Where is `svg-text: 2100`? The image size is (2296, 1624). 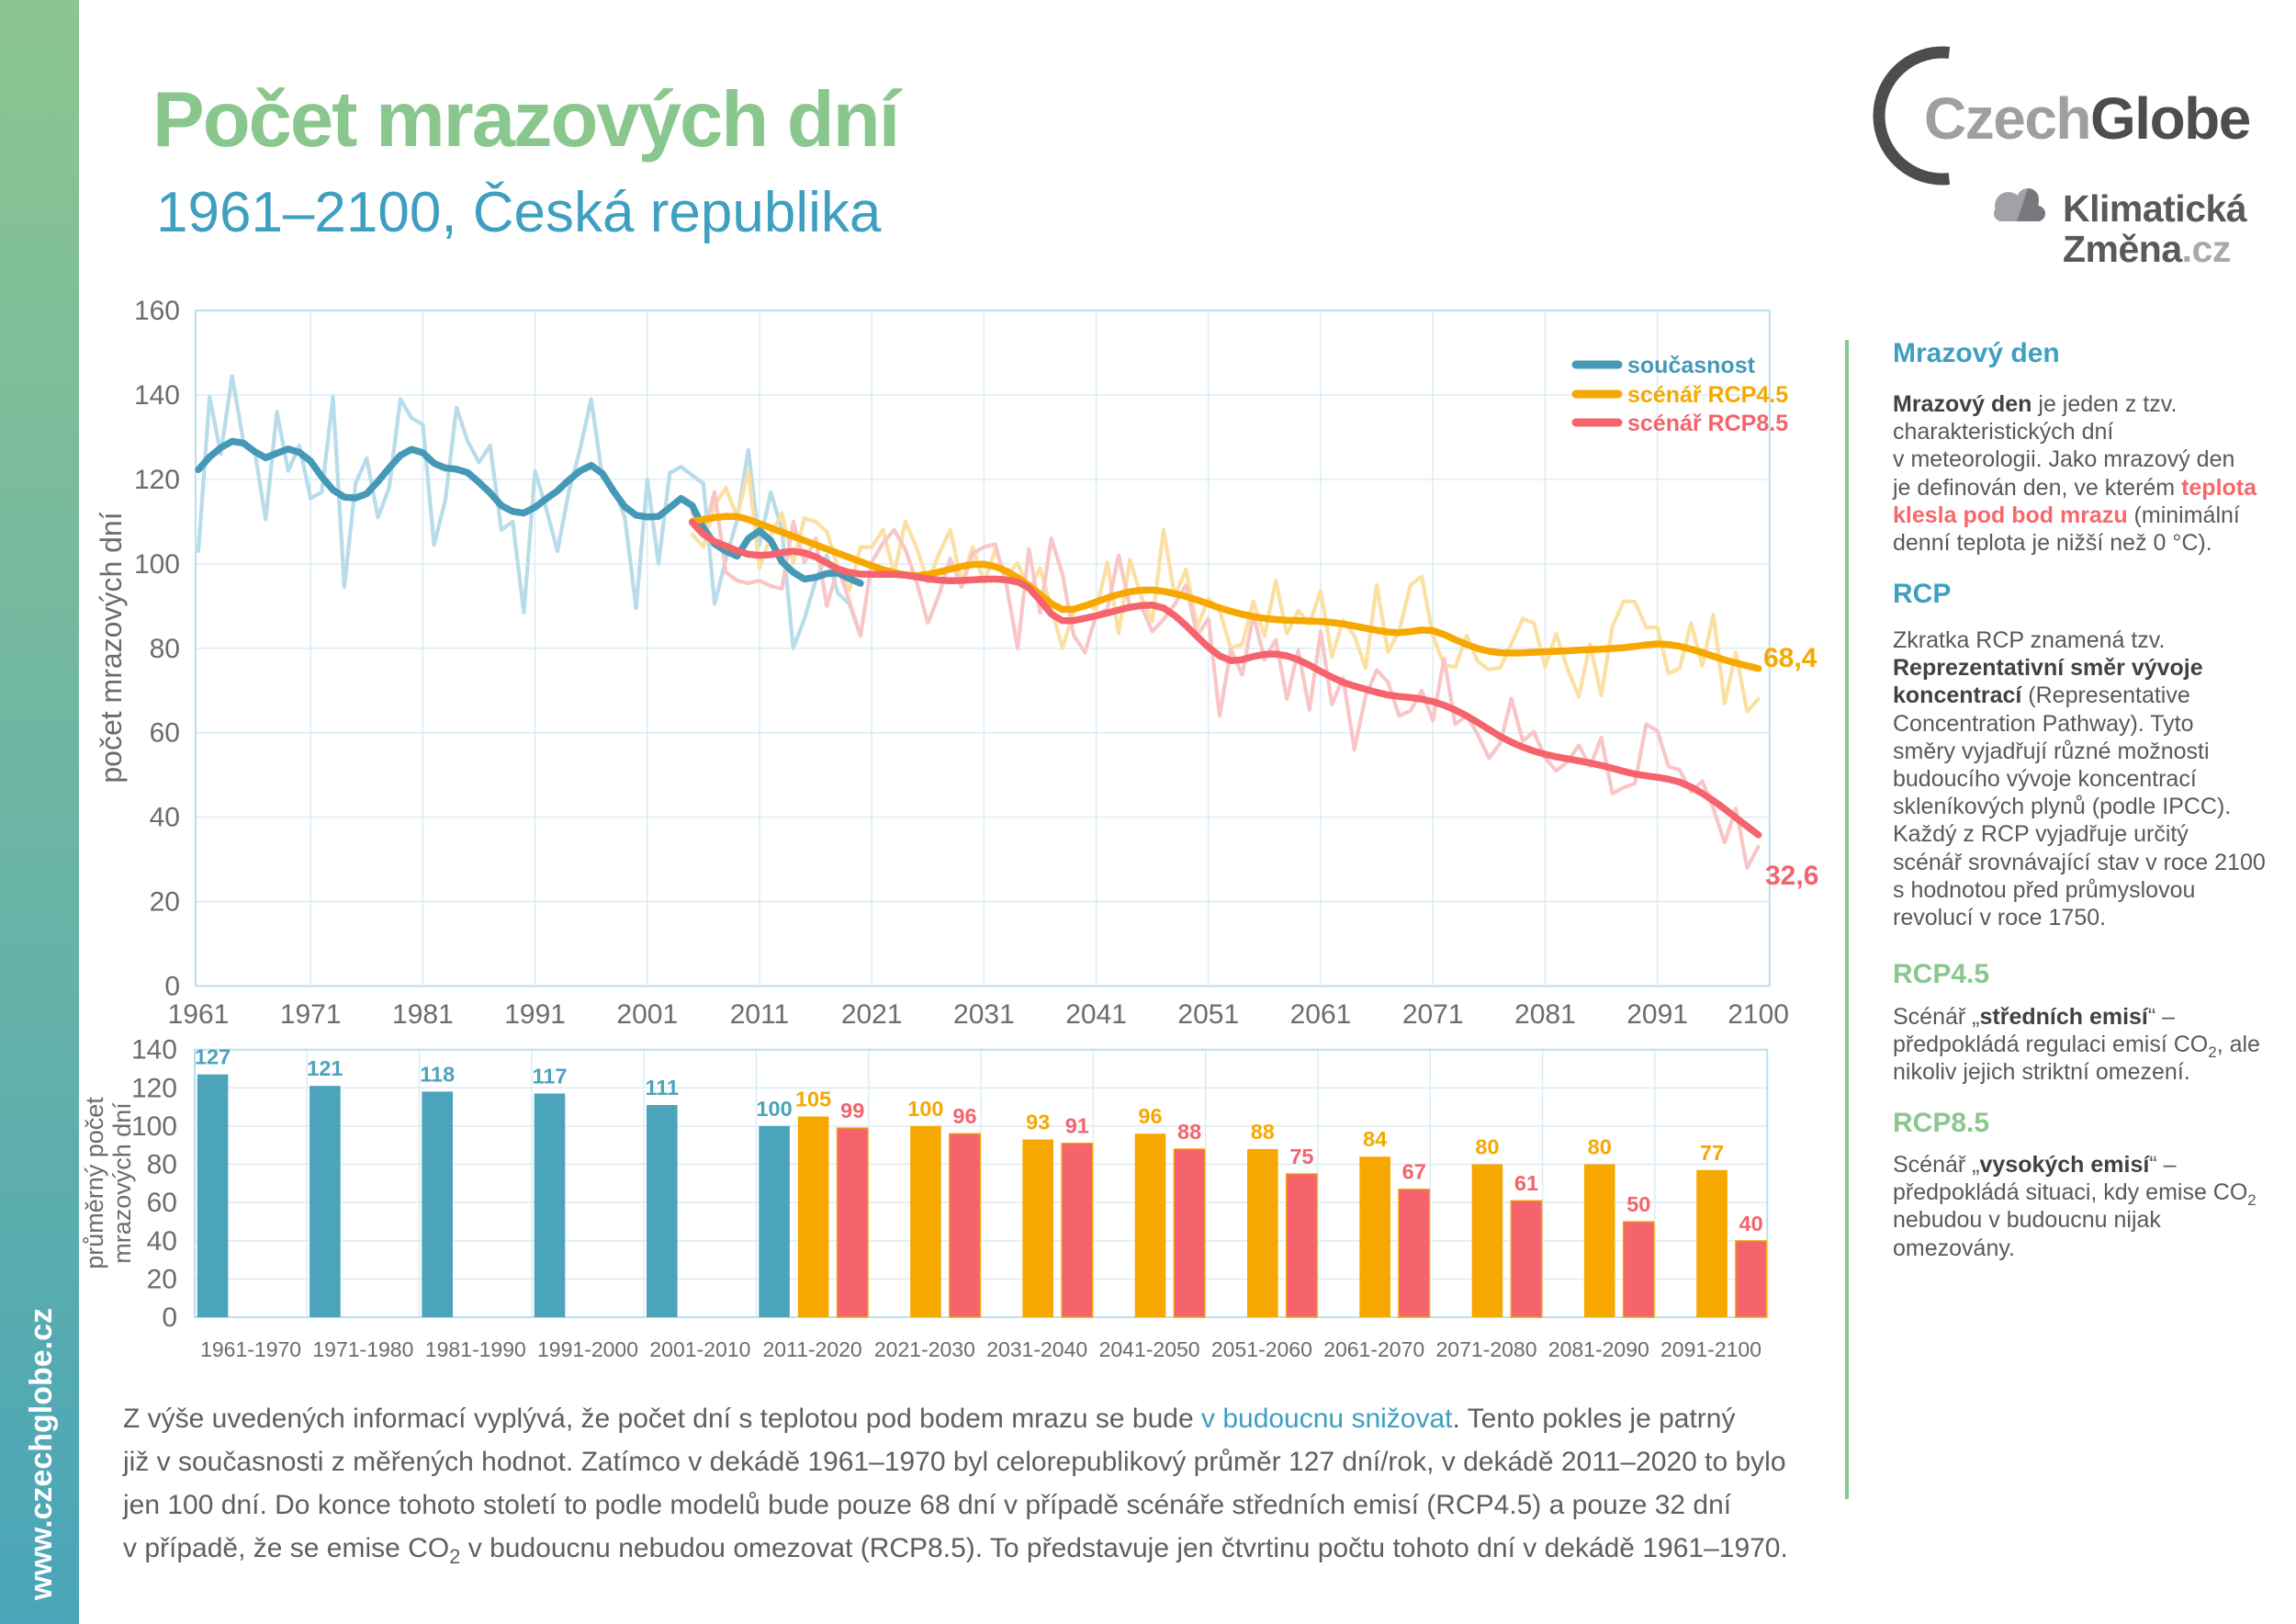 svg-text: 2100 is located at coordinates (1758, 1014).